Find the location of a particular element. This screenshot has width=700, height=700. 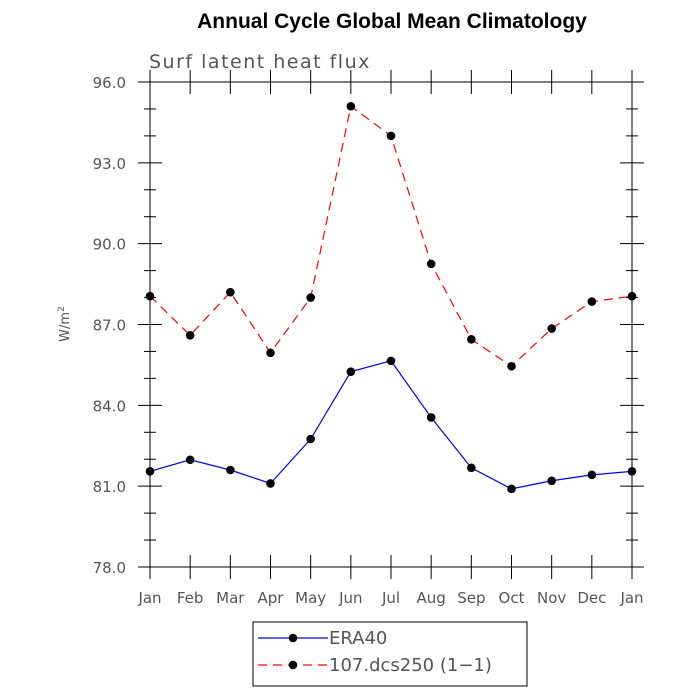

y-tick-label: 81.0 is located at coordinates (109, 487).